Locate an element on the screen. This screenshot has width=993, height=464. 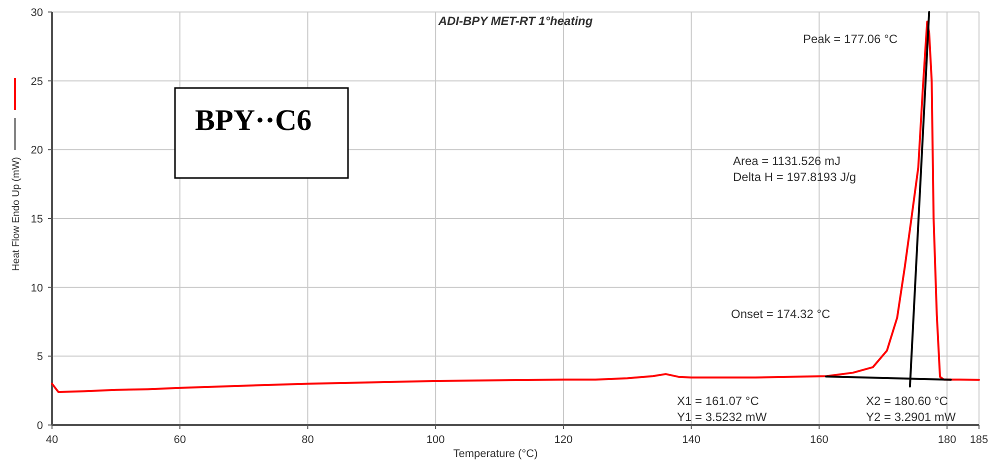
x-tick-label: 80 is located at coordinates (308, 440).